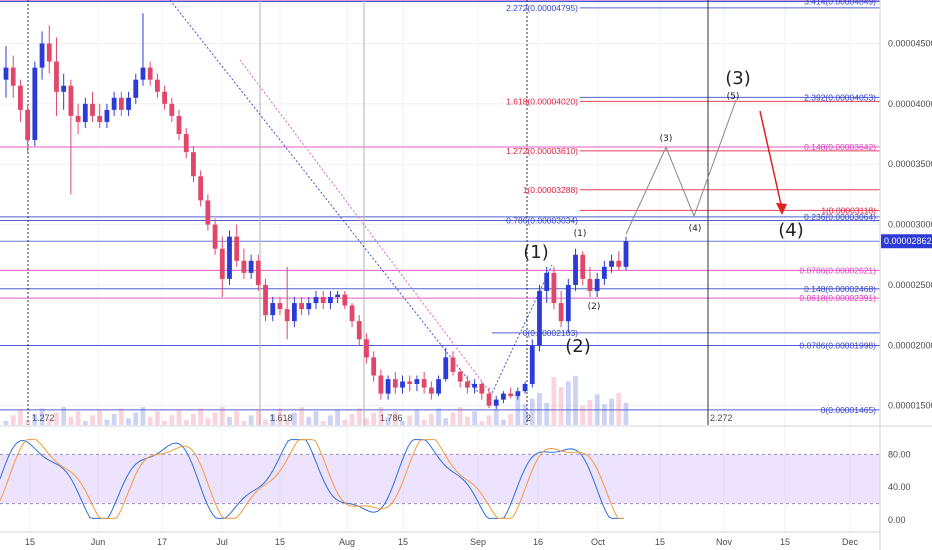  I want to click on fib-label: 1.272(0.00003610), so click(542, 151).